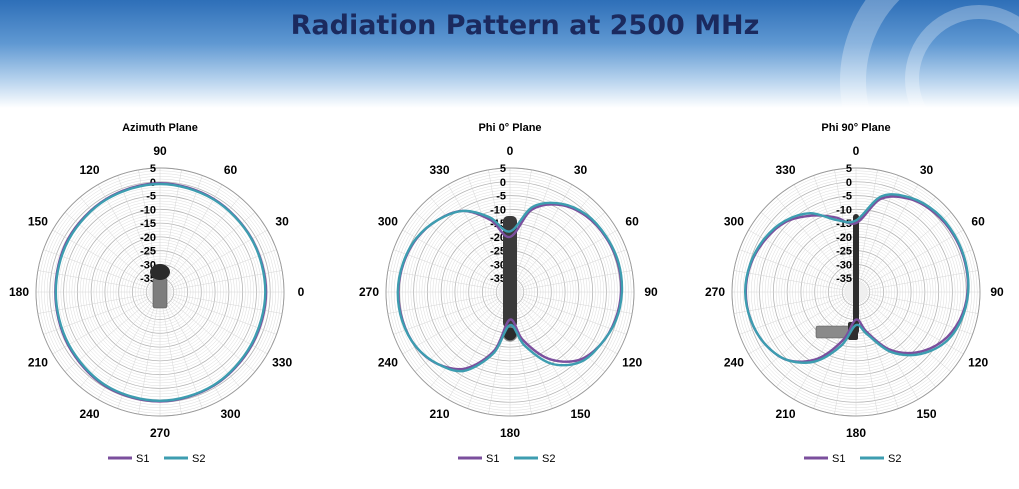  I want to click on series-line-s2, so click(510, 287).